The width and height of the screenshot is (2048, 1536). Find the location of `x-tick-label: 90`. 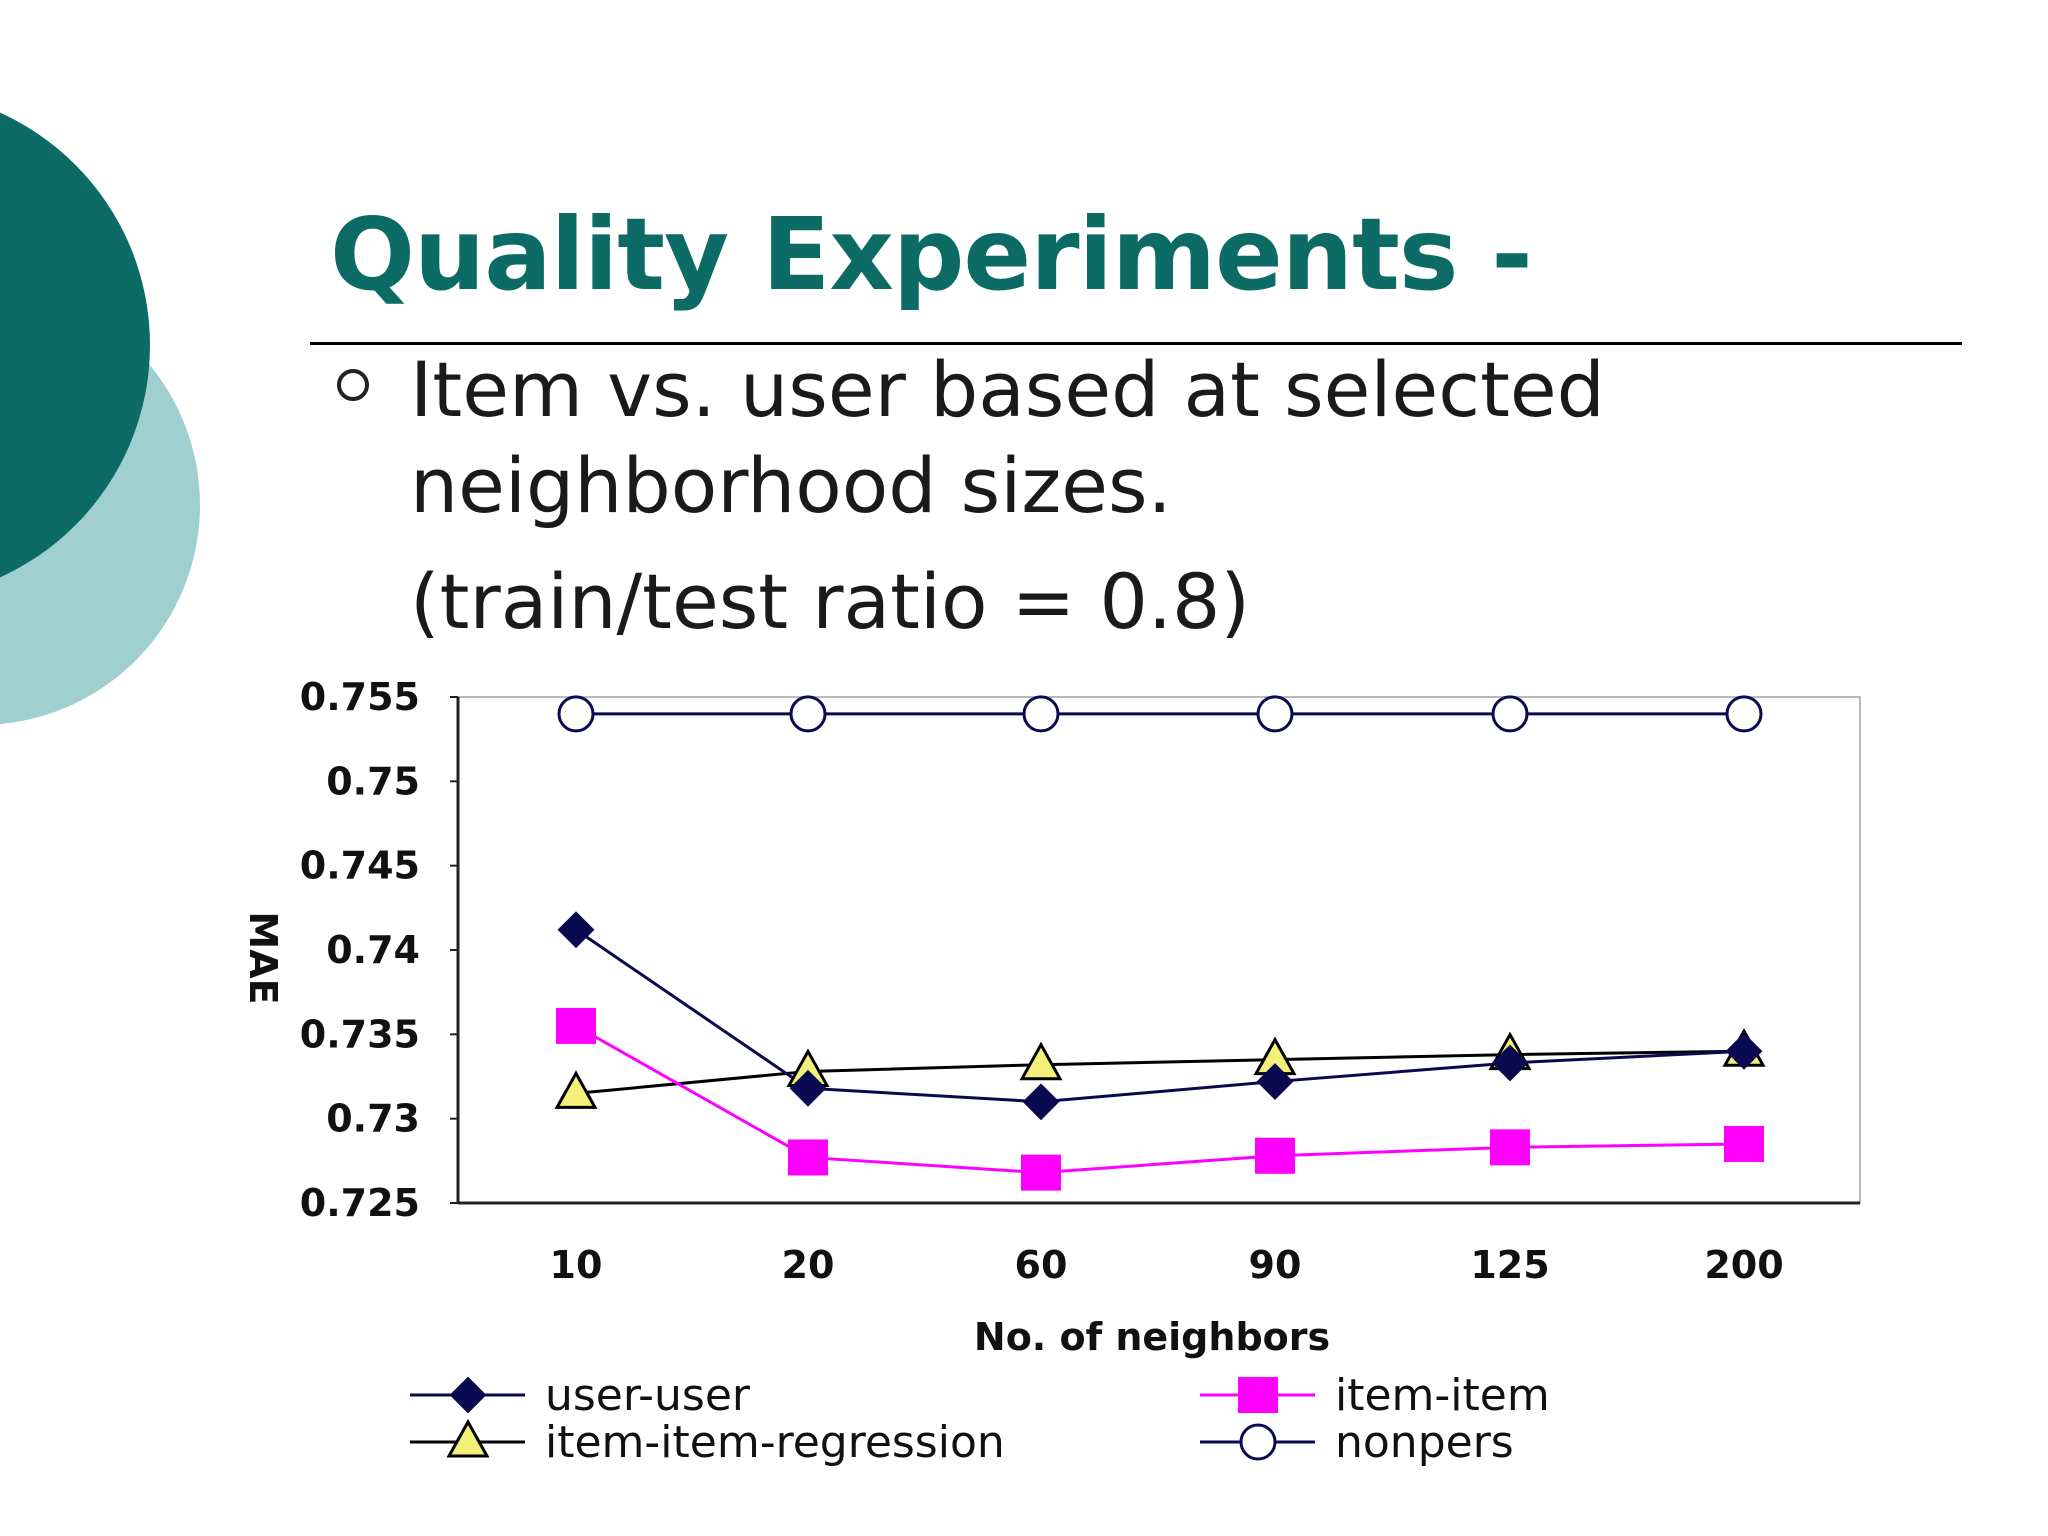

x-tick-label: 90 is located at coordinates (1275, 1265).